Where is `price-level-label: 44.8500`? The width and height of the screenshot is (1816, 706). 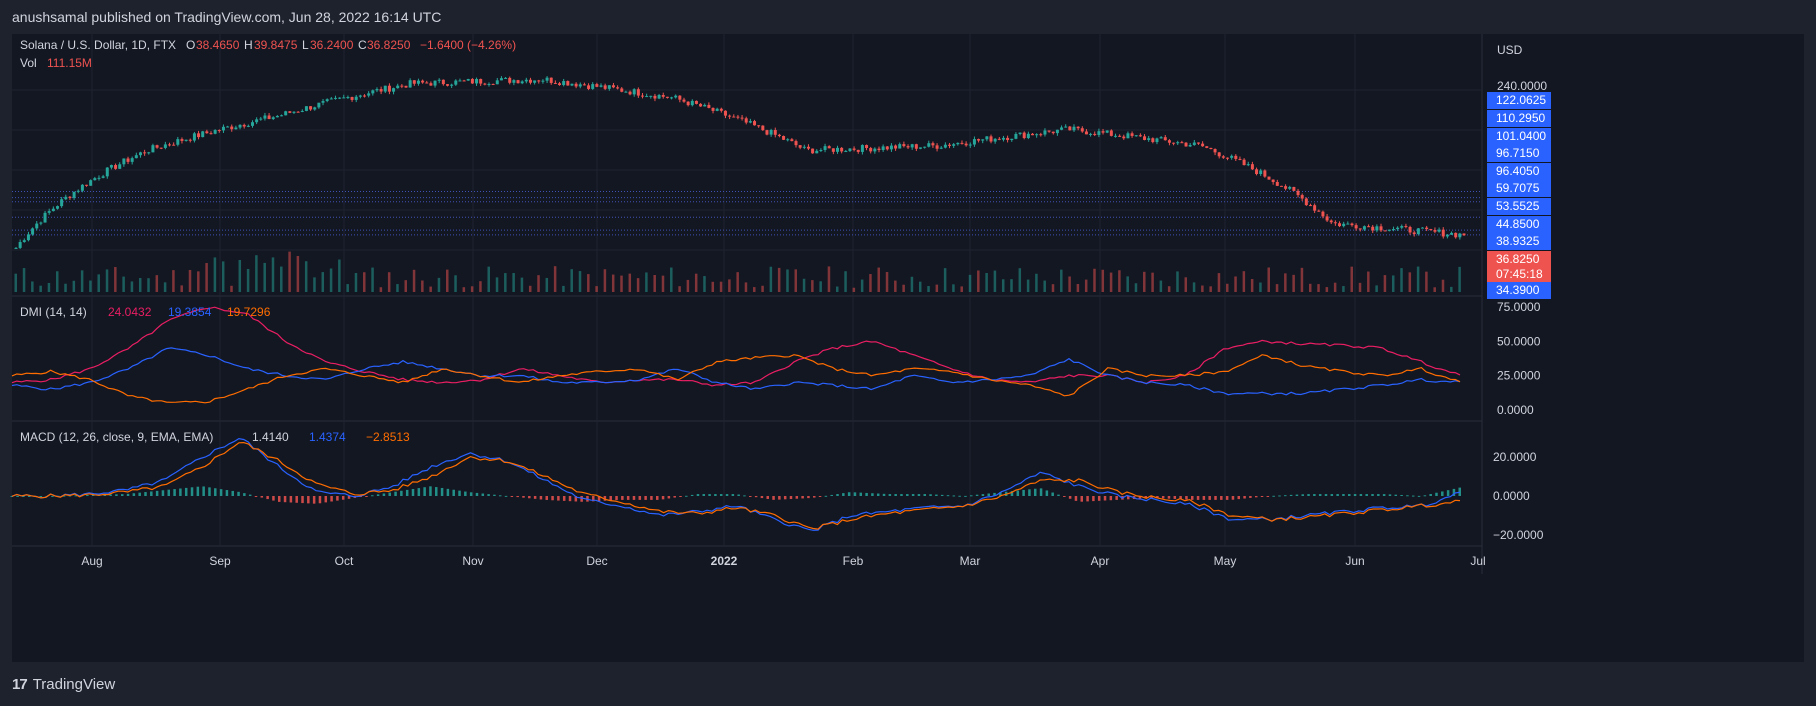 price-level-label: 44.8500 is located at coordinates (1518, 224).